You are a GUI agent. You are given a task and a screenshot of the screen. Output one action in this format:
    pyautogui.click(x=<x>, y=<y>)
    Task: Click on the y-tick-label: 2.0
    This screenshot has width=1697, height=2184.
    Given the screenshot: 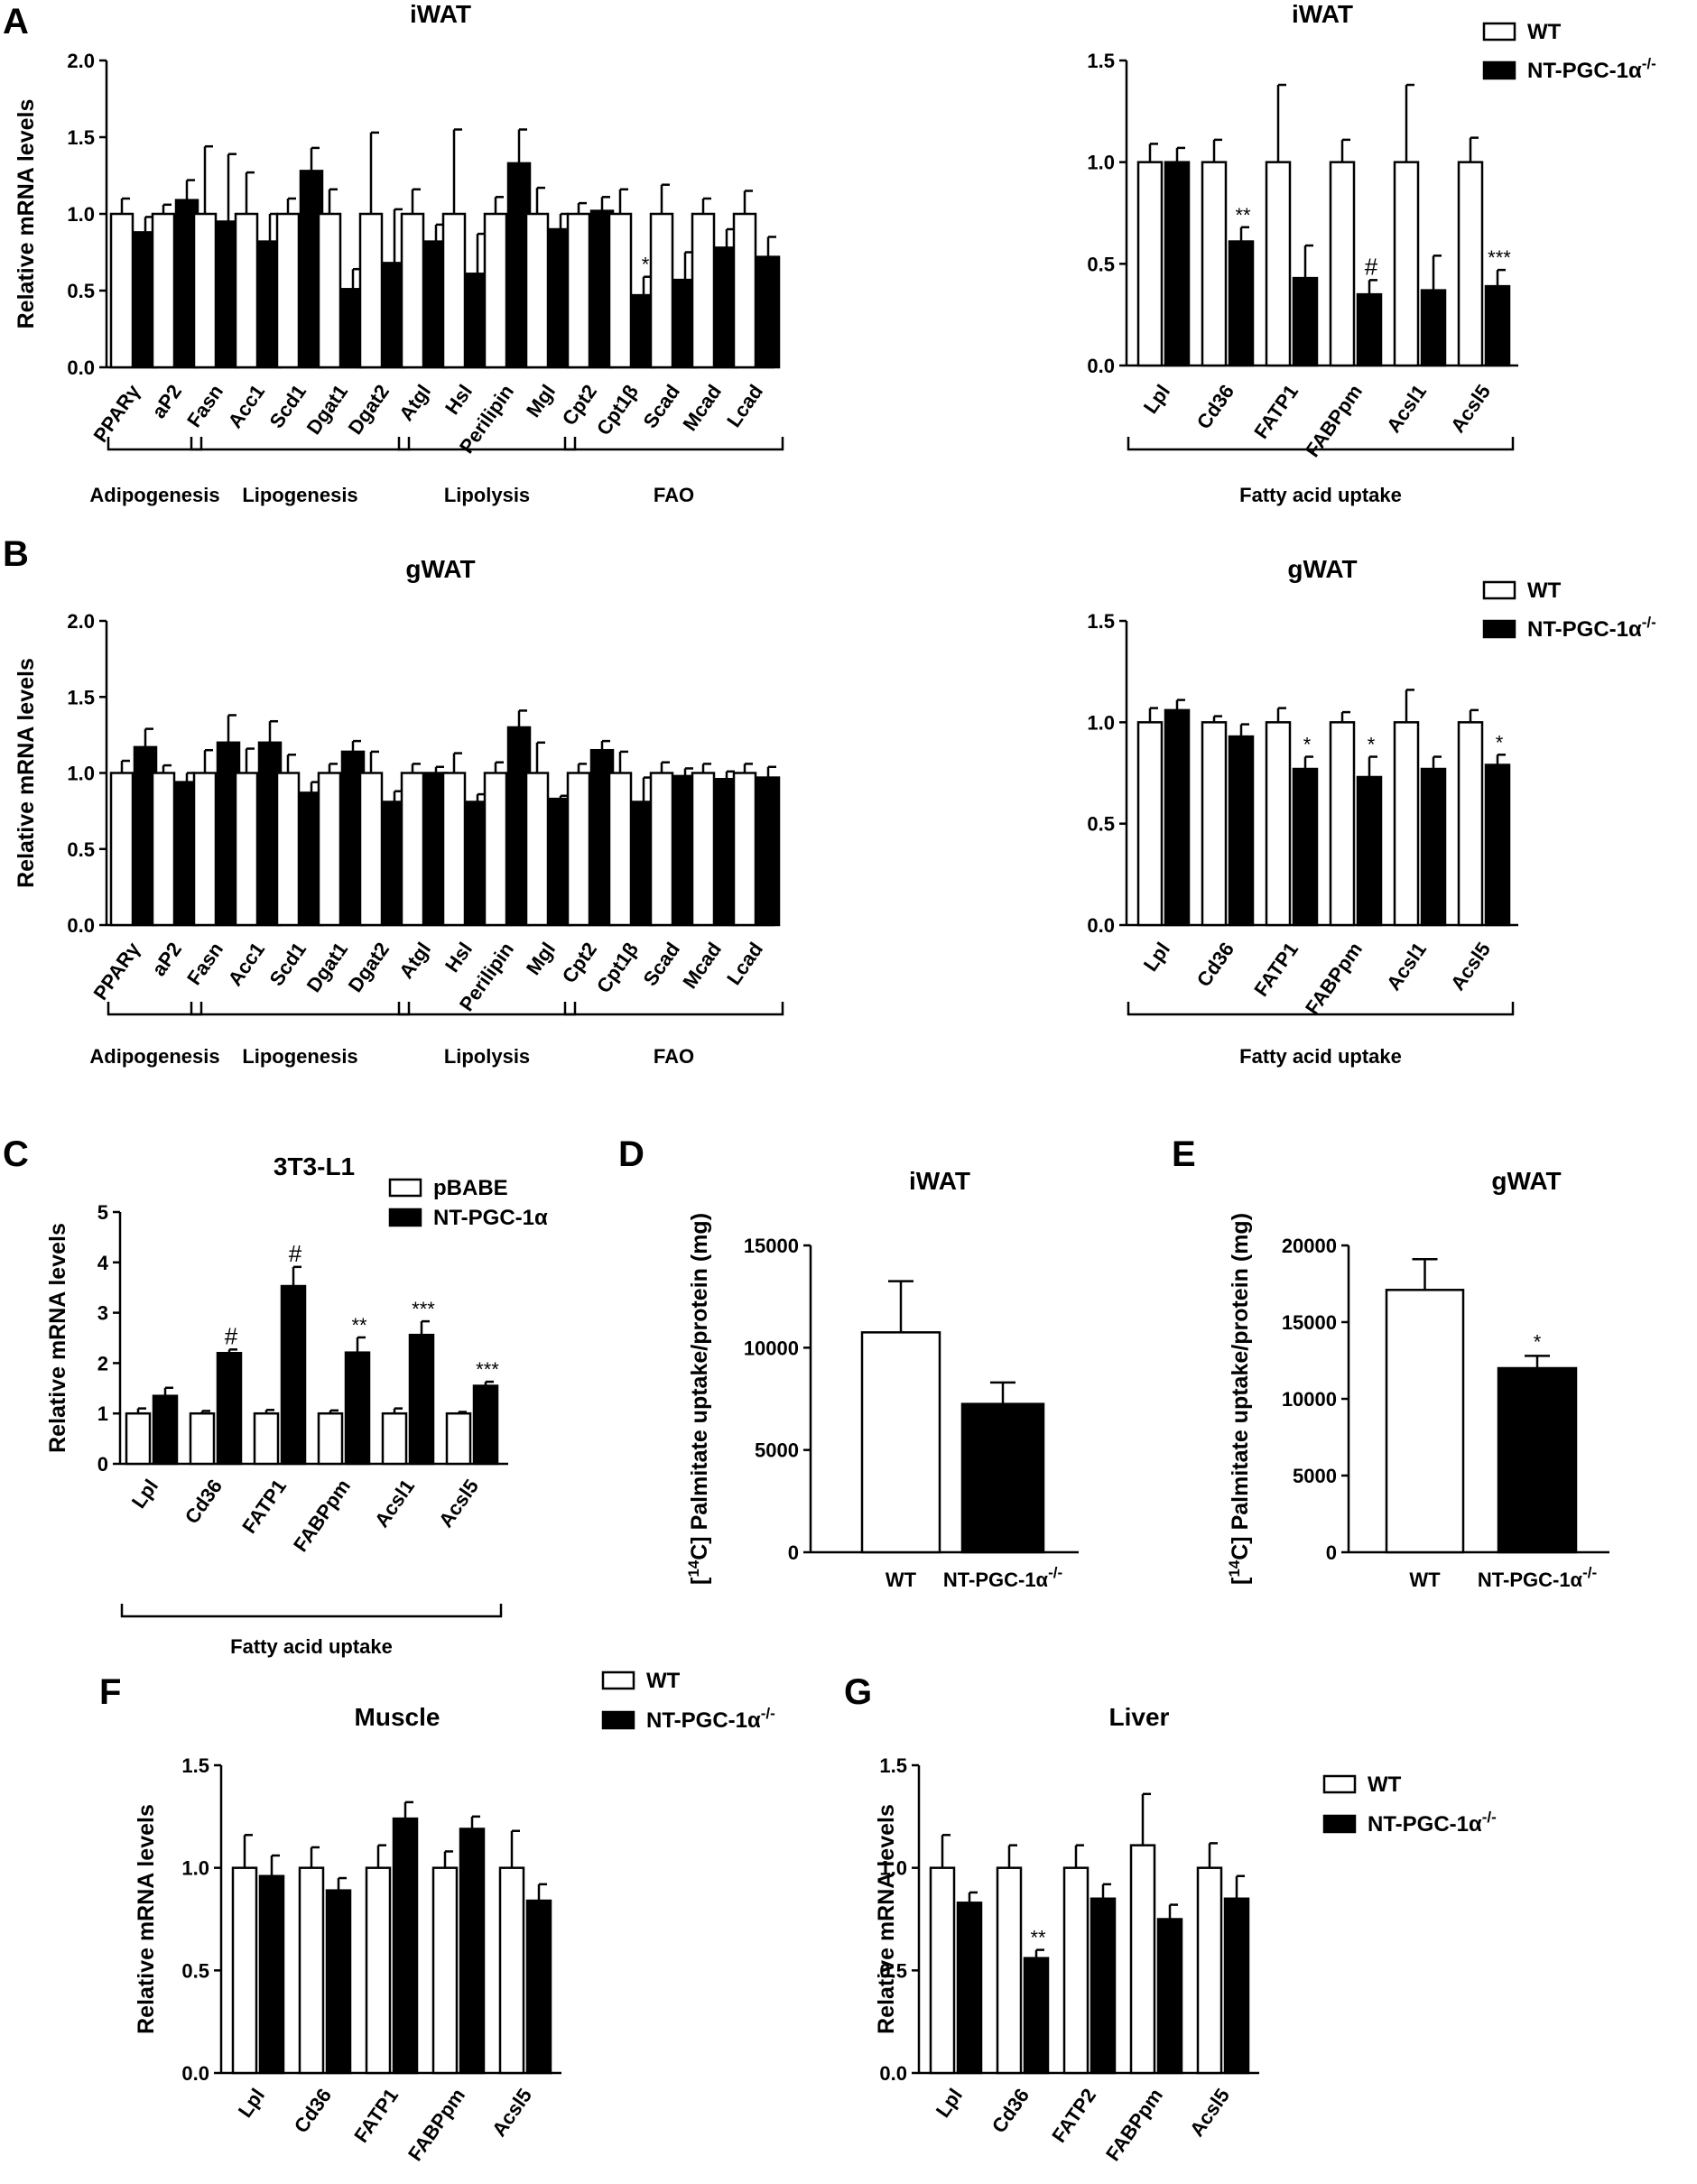 What is the action you would take?
    pyautogui.click(x=81, y=61)
    